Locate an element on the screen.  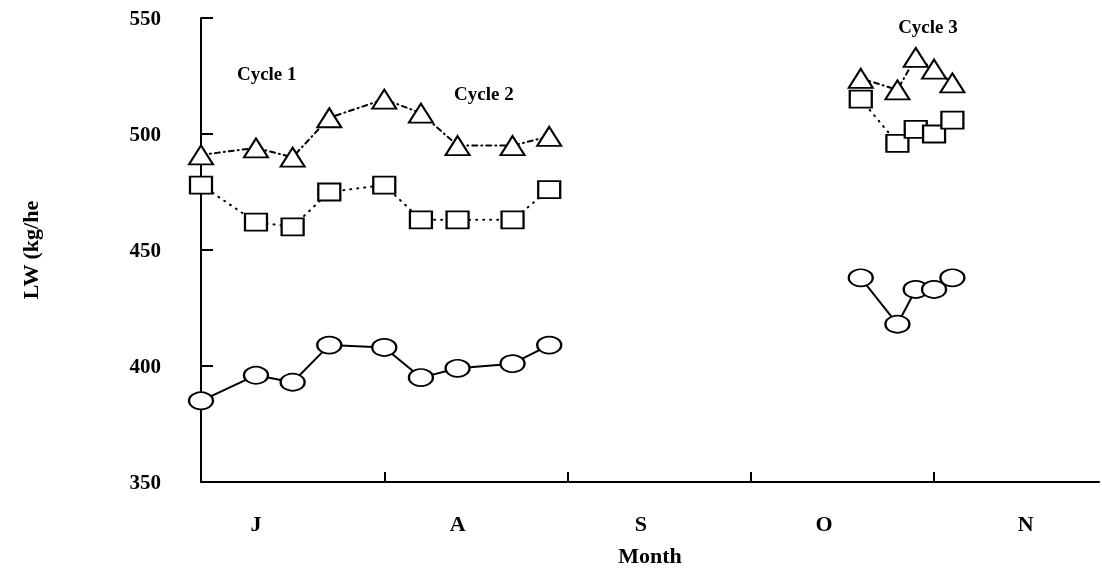
y-tick-label: 350 is located at coordinates (145, 482).